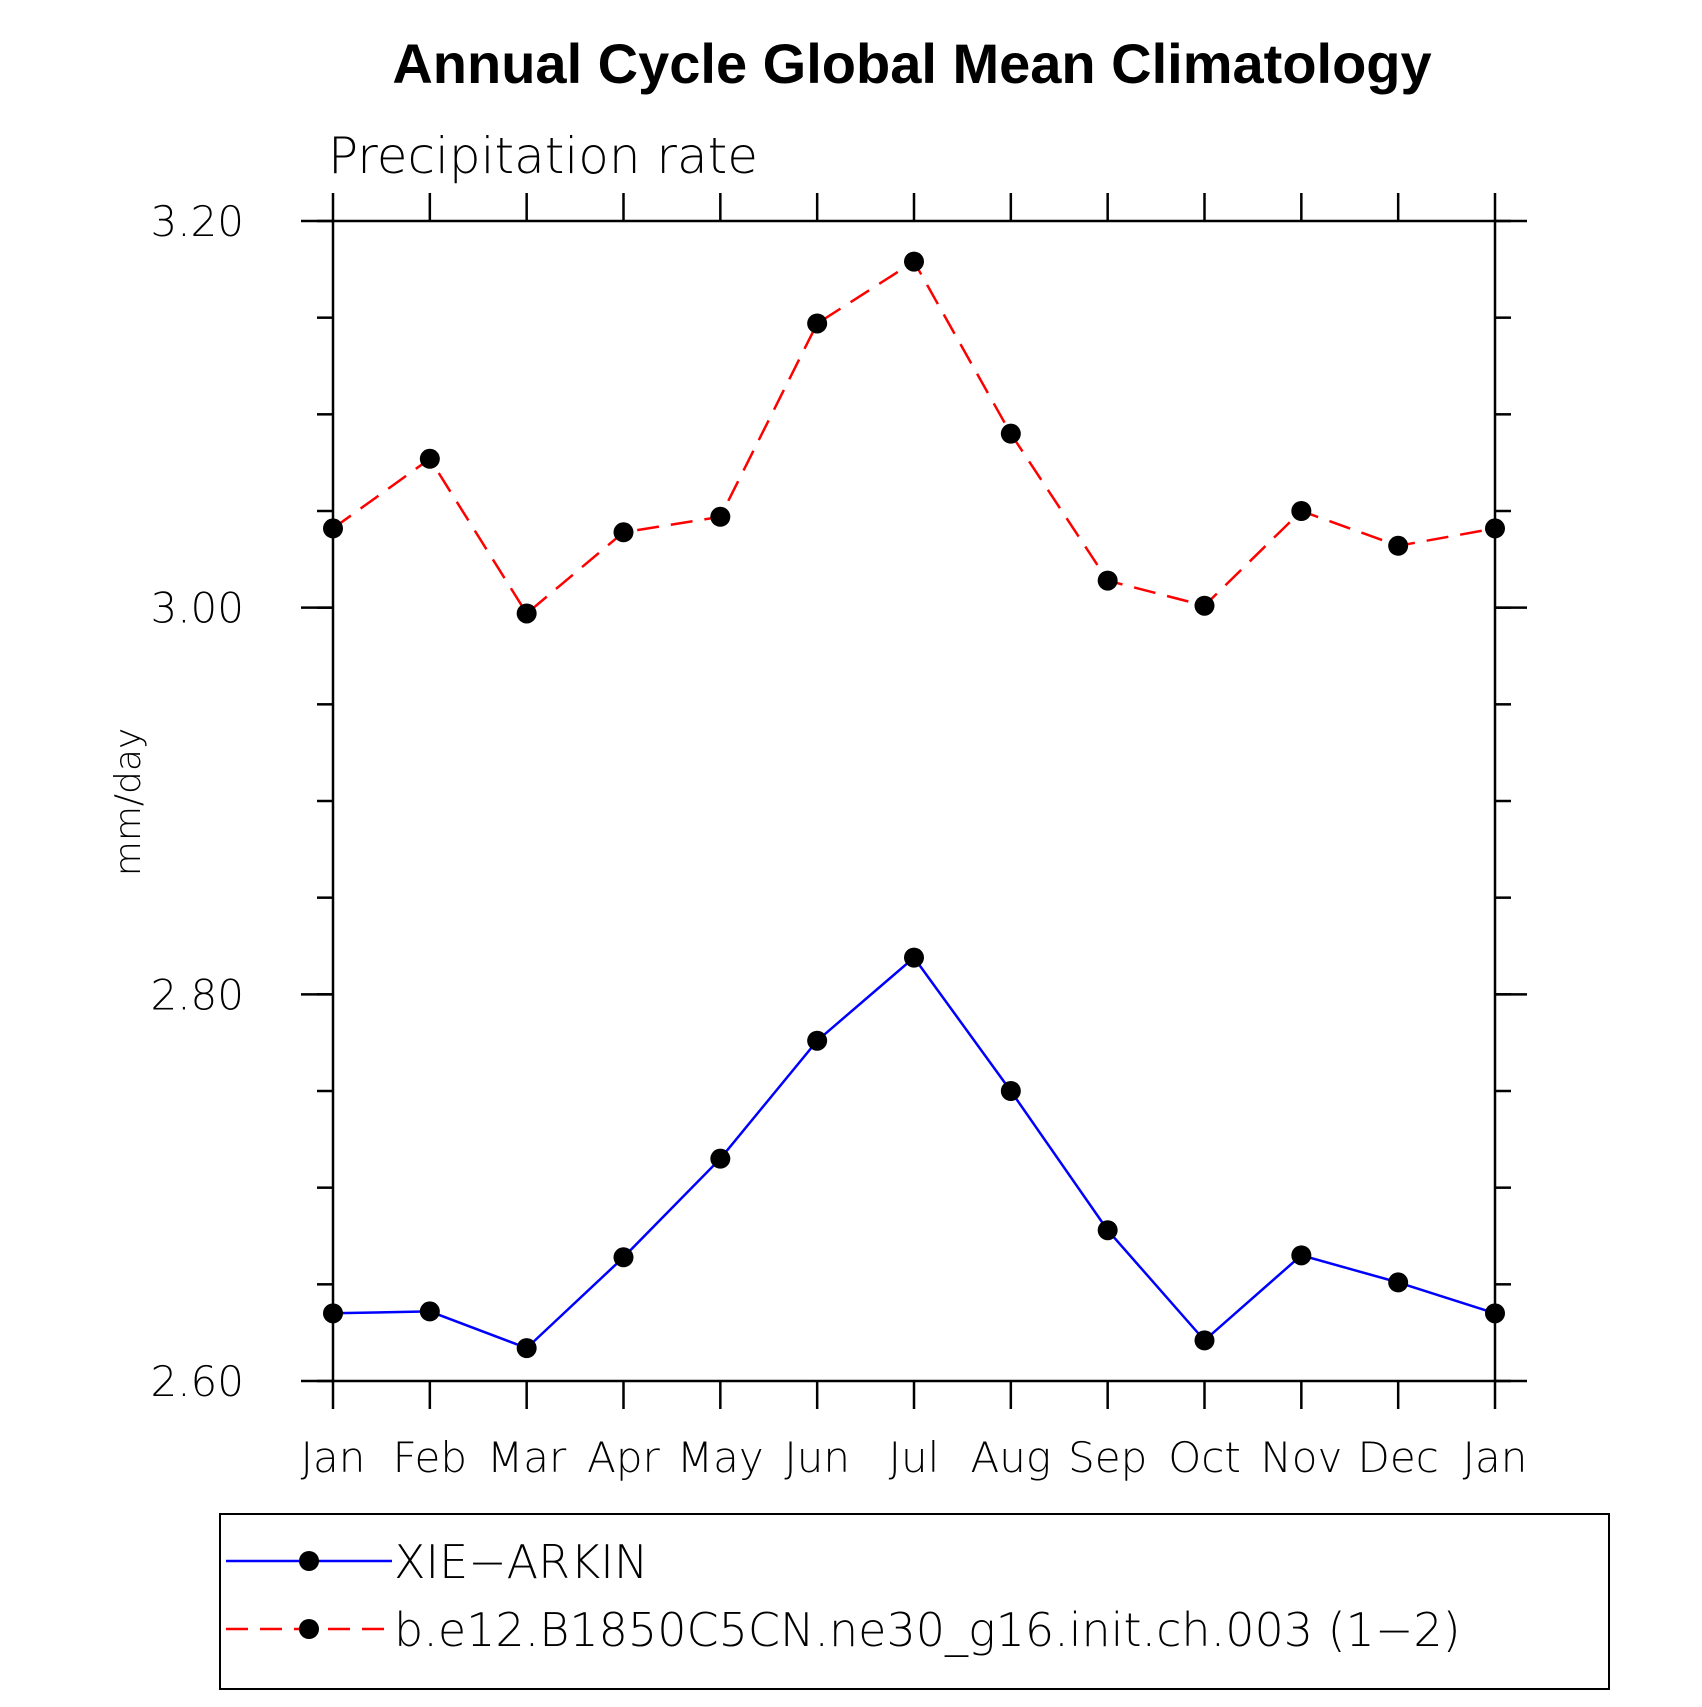 This screenshot has width=1702, height=1707. Describe the element at coordinates (720, 1457) in the screenshot. I see `x-tick-label: May` at that location.